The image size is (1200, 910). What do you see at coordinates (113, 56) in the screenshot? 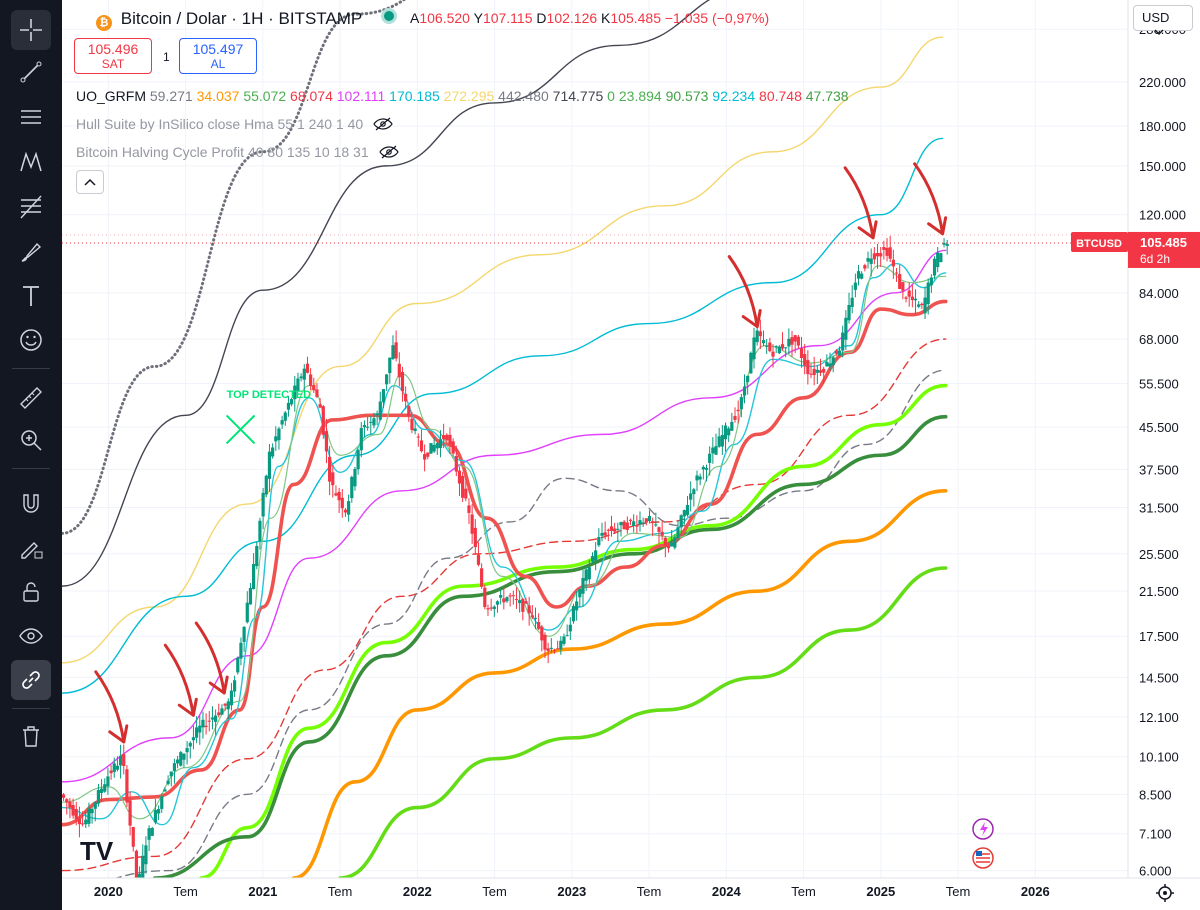
I see `sell-button: 105.496 SAT` at bounding box center [113, 56].